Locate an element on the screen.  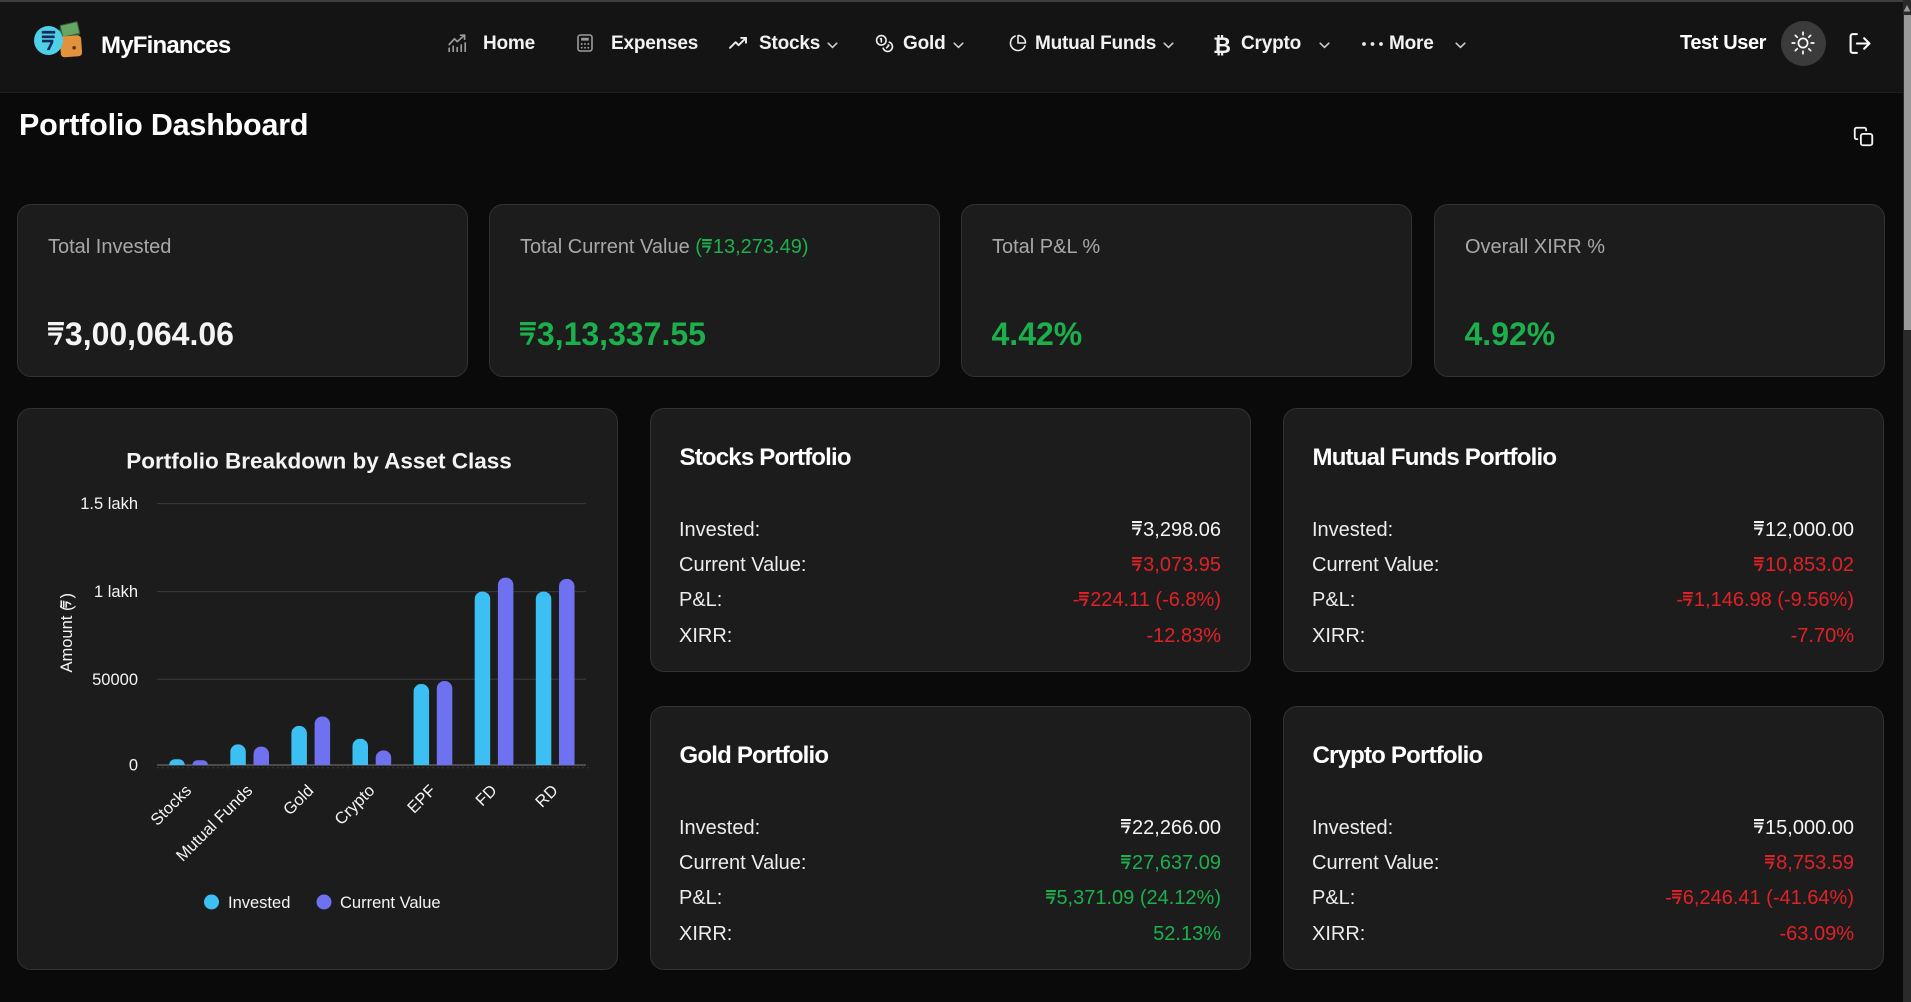
svg-text: RD is located at coordinates (547, 797).